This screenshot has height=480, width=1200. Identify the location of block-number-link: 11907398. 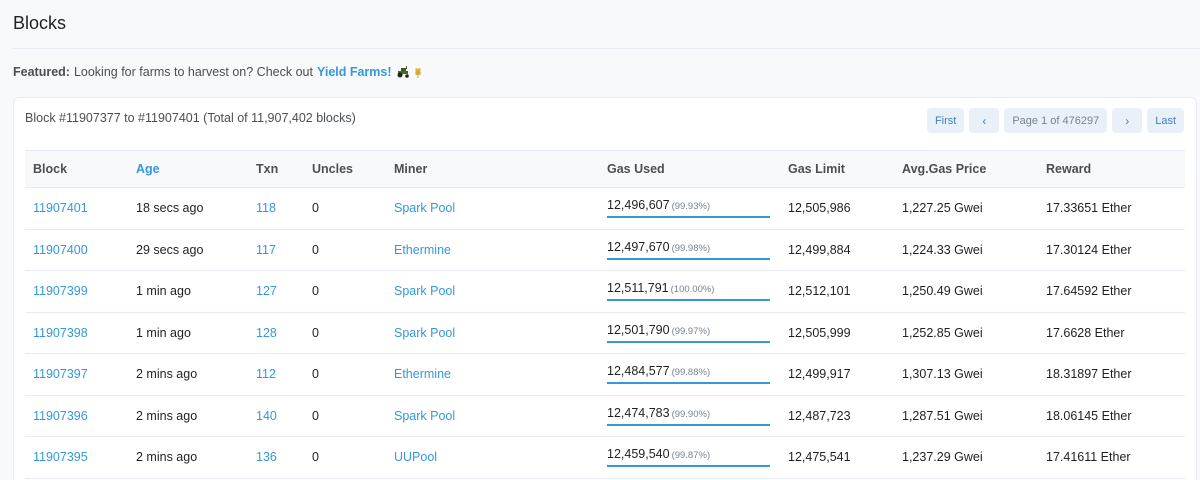
(60, 332).